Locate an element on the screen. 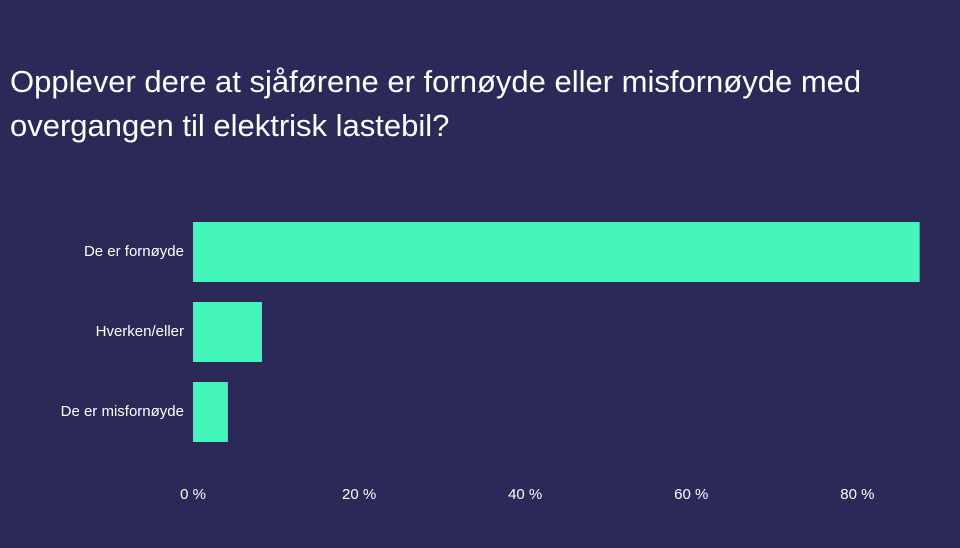 The image size is (960, 548). x-tick-label: 60 % is located at coordinates (691, 494).